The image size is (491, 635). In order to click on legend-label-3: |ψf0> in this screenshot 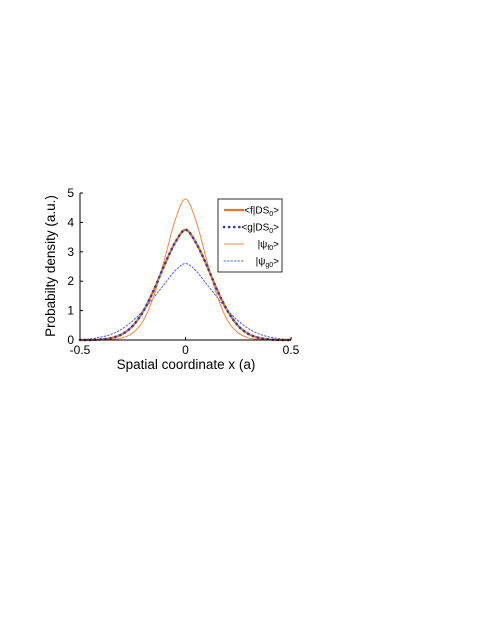, I will do `click(269, 246)`.